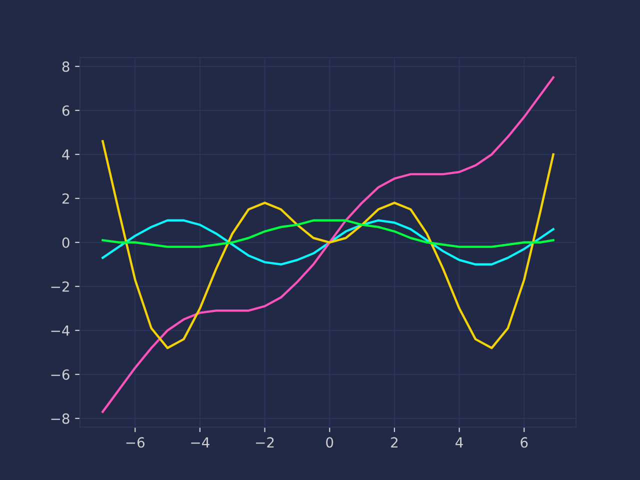 Image resolution: width=640 pixels, height=480 pixels. Describe the element at coordinates (524, 442) in the screenshot. I see `x-tick-label: 6` at that location.